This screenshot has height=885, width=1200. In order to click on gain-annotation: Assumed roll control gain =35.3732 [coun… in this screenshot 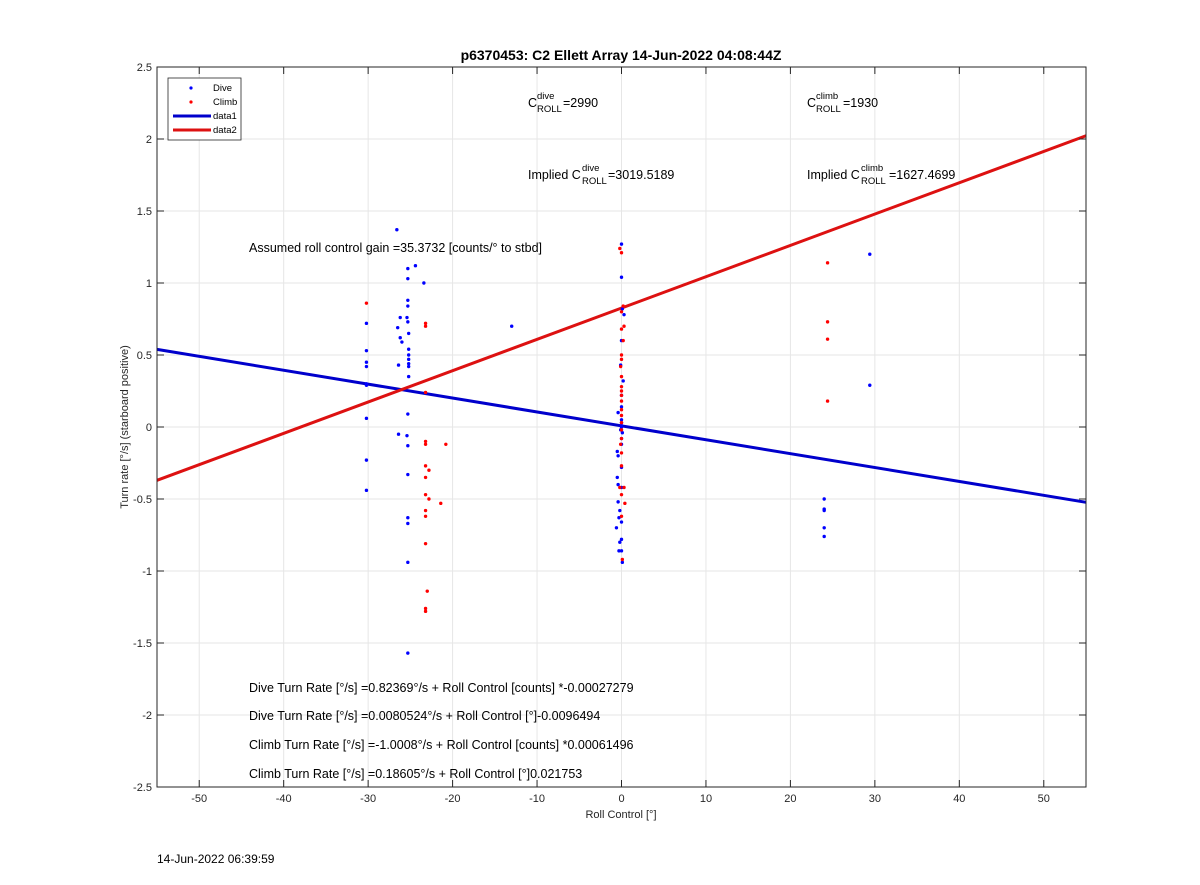, I will do `click(395, 248)`.